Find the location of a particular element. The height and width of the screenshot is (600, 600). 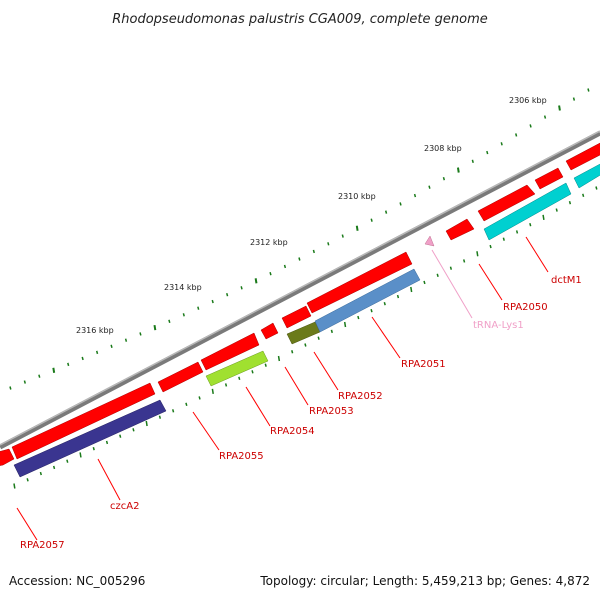

feature-czca2-inner is located at coordinates (90, 438).